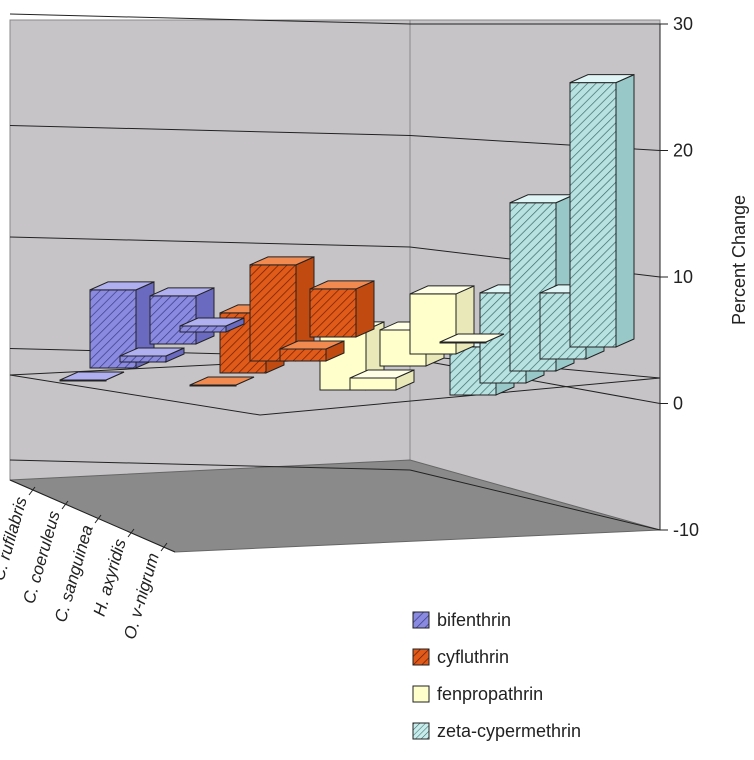  Describe the element at coordinates (704, 277) in the screenshot. I see `y-axis: -10 0 10 20 30 Percent Change` at that location.